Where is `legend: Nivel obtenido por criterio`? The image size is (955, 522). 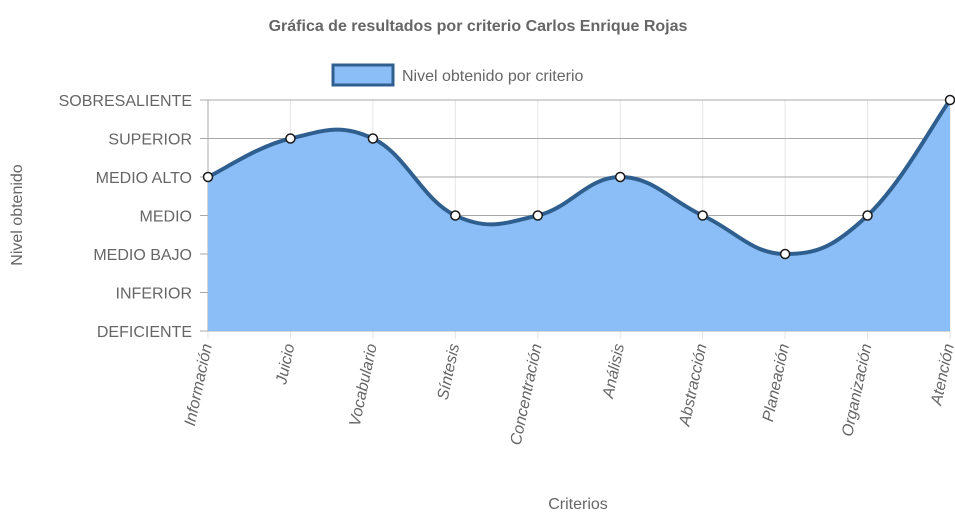
legend: Nivel obtenido por criterio is located at coordinates (457, 75).